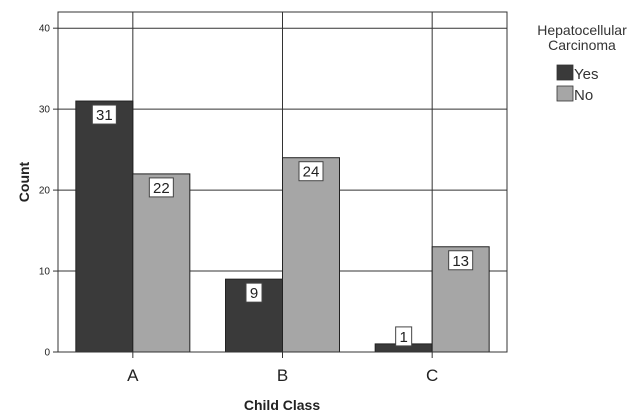 The height and width of the screenshot is (417, 639). I want to click on data-label-yes-c: 1, so click(403, 337).